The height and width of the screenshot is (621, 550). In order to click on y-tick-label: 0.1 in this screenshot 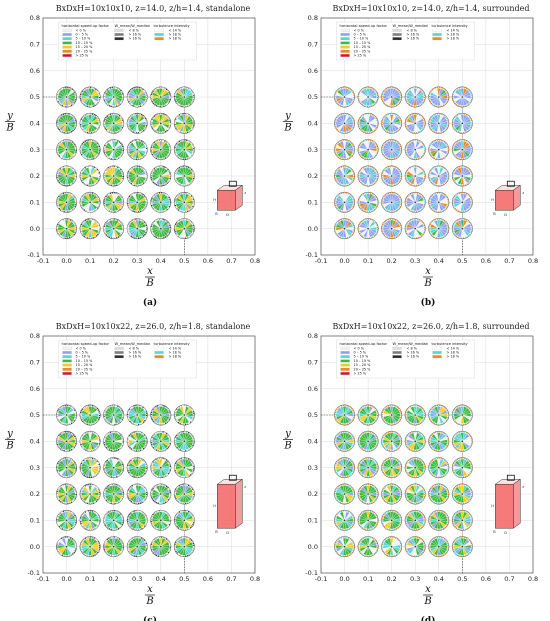, I will do `click(313, 203)`.